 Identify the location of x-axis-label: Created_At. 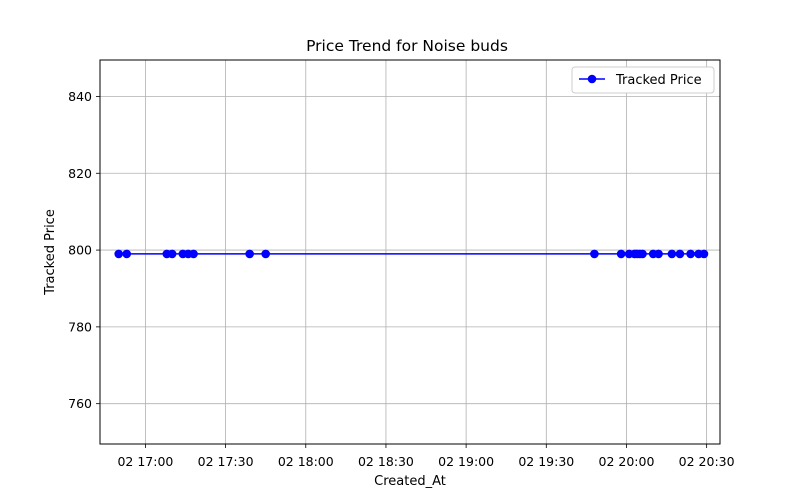
(410, 481).